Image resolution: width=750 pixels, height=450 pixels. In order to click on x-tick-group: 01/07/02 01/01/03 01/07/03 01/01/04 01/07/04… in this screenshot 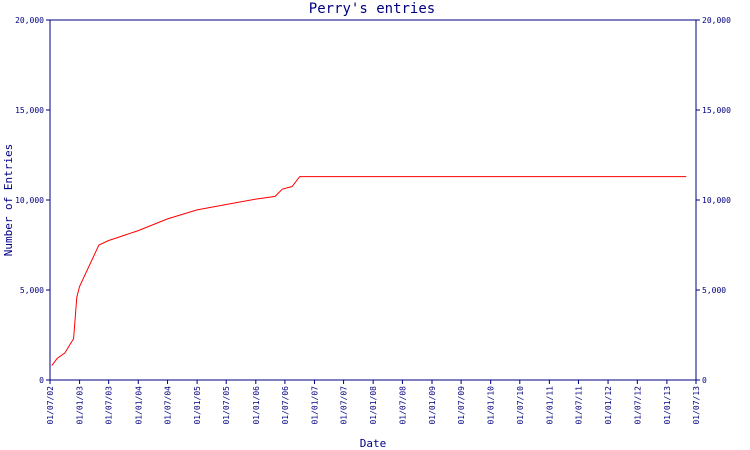, I will do `click(373, 402)`.